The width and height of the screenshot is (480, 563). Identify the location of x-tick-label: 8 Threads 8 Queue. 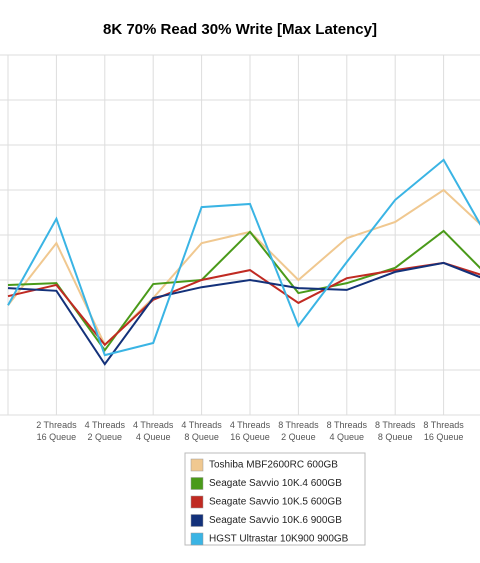
(395, 431).